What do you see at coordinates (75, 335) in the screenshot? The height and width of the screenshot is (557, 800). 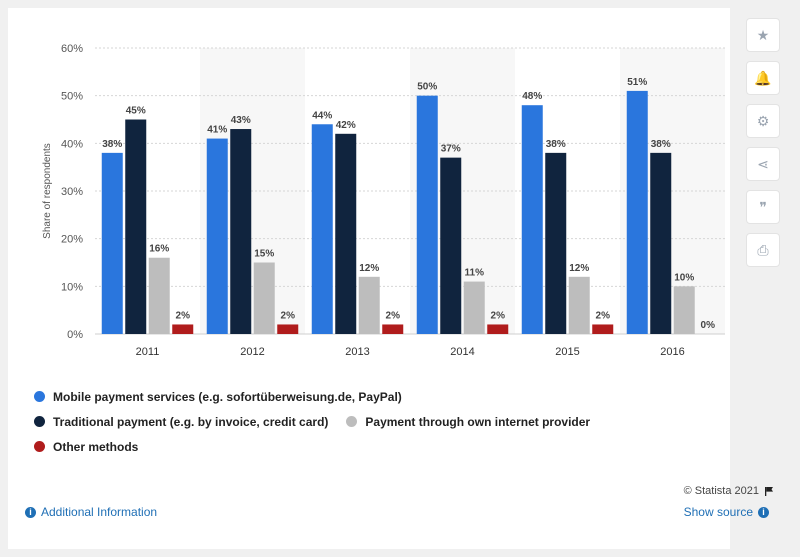 I see `y-tick-label: 0%` at bounding box center [75, 335].